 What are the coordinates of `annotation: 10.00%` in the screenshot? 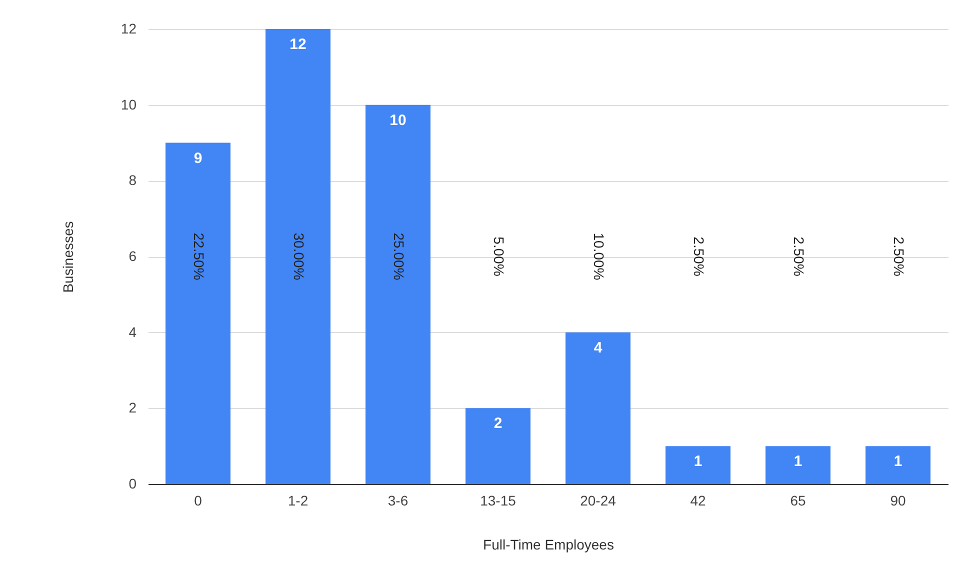 It's located at (599, 256).